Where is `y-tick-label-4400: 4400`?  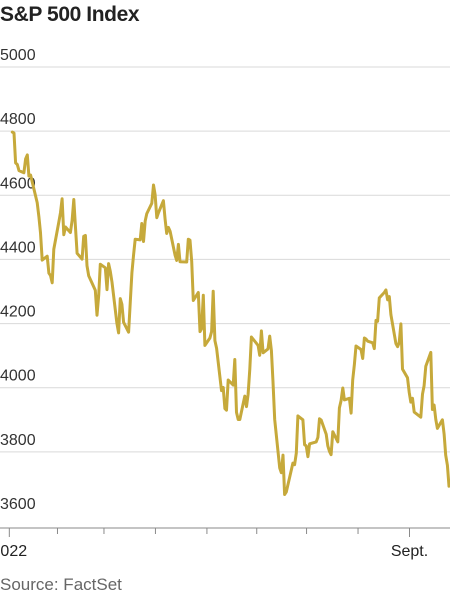 y-tick-label-4400: 4400 is located at coordinates (18, 247).